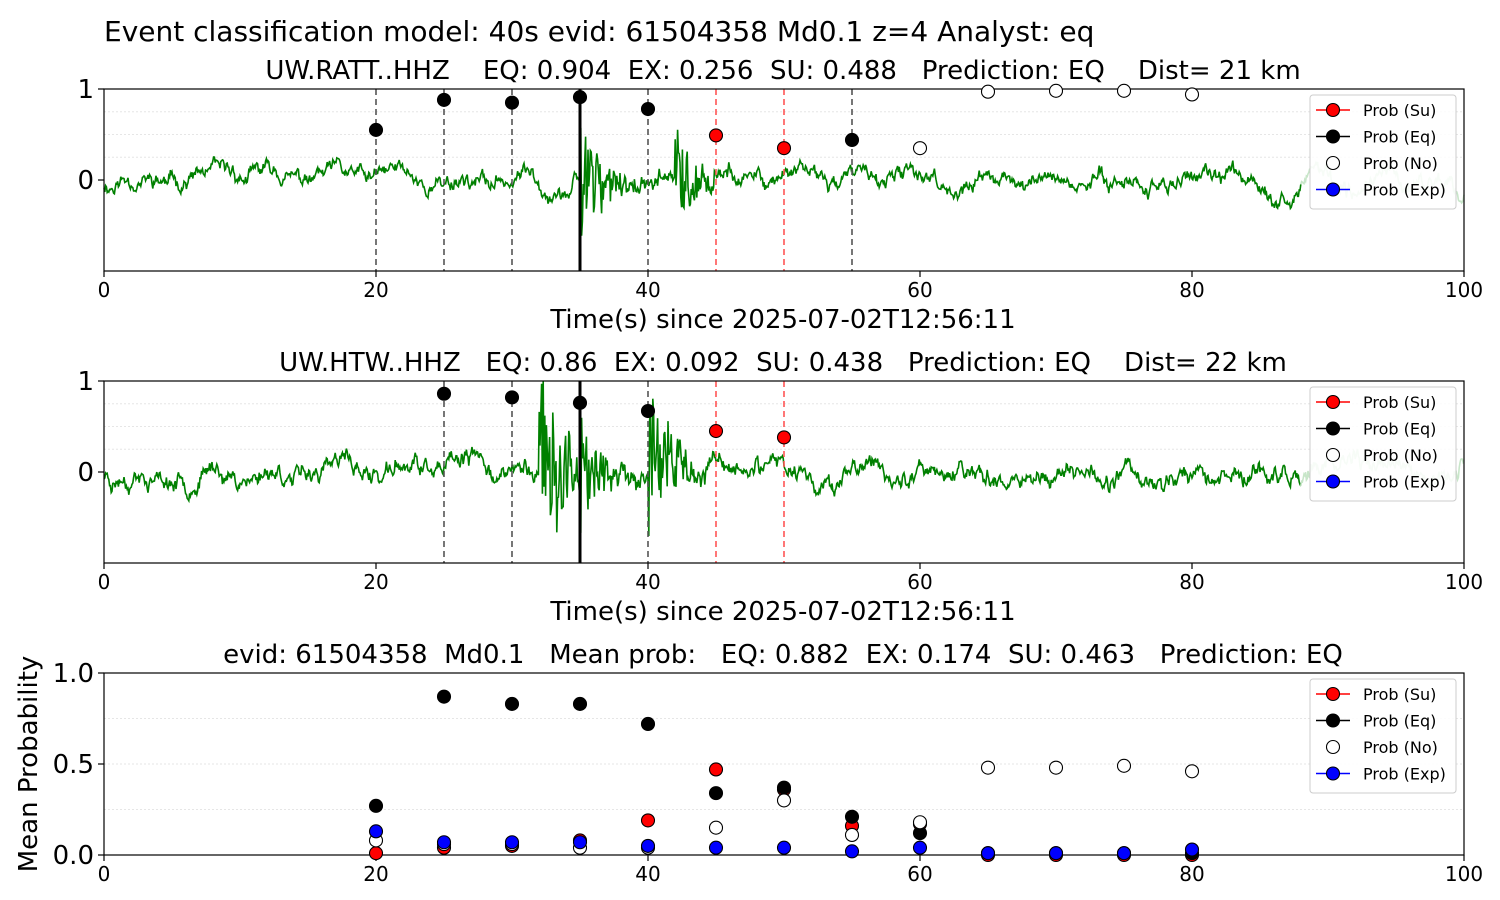 The image size is (1500, 900). Describe the element at coordinates (85, 473) in the screenshot. I see `htw-ytick-label: 0` at that location.